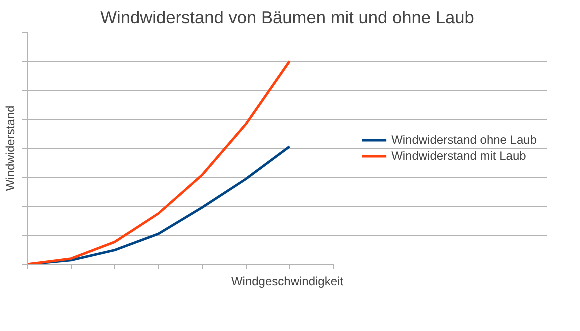  I want to click on x-axis-title: Windgeschwindigkeit, so click(287, 281).